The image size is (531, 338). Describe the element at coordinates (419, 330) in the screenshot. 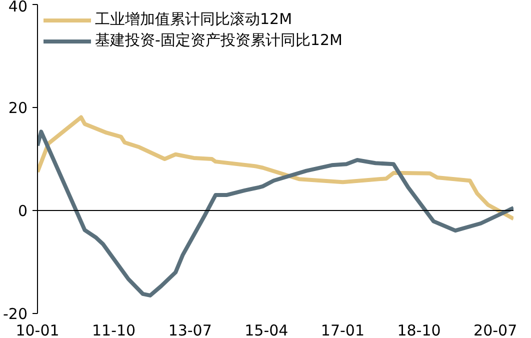

I see `x-tick-label: 18-10` at that location.